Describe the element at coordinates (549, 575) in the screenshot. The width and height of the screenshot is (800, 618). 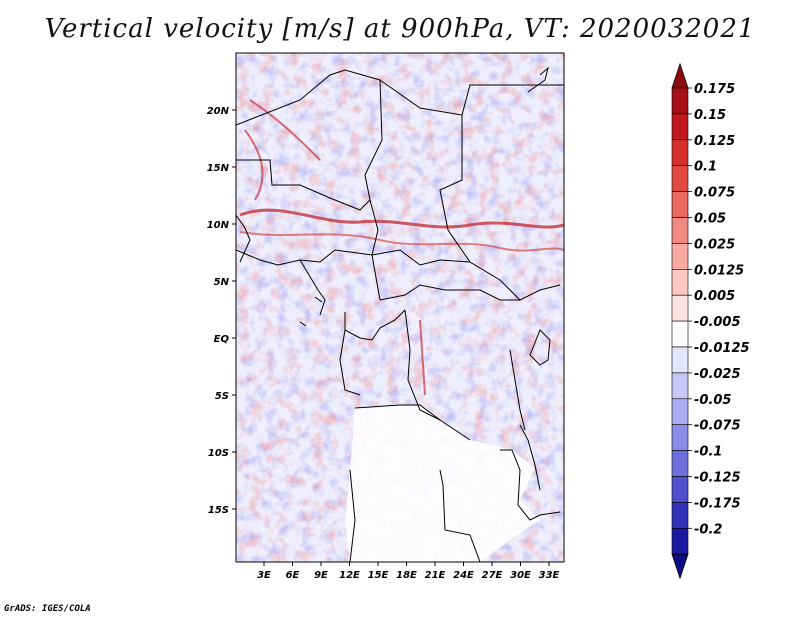
I see `lon-tick-label: 33E` at that location.